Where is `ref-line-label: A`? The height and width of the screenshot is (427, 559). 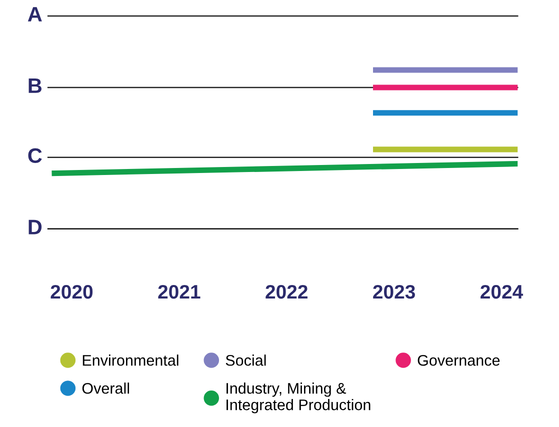
ref-line-label: A is located at coordinates (35, 14).